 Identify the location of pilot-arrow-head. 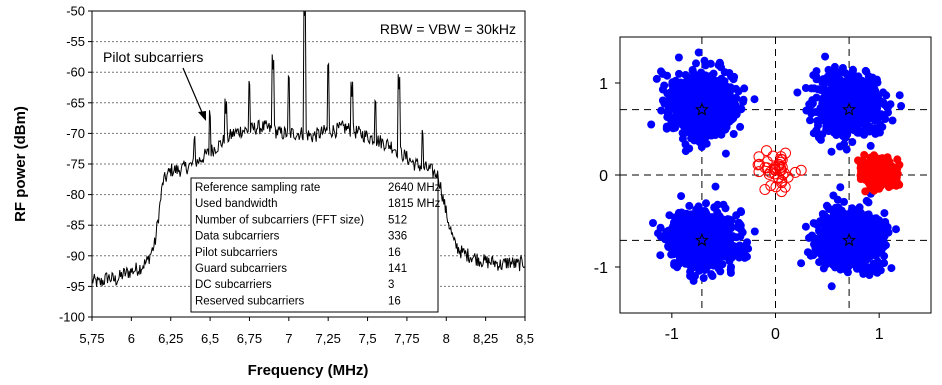
(202, 116).